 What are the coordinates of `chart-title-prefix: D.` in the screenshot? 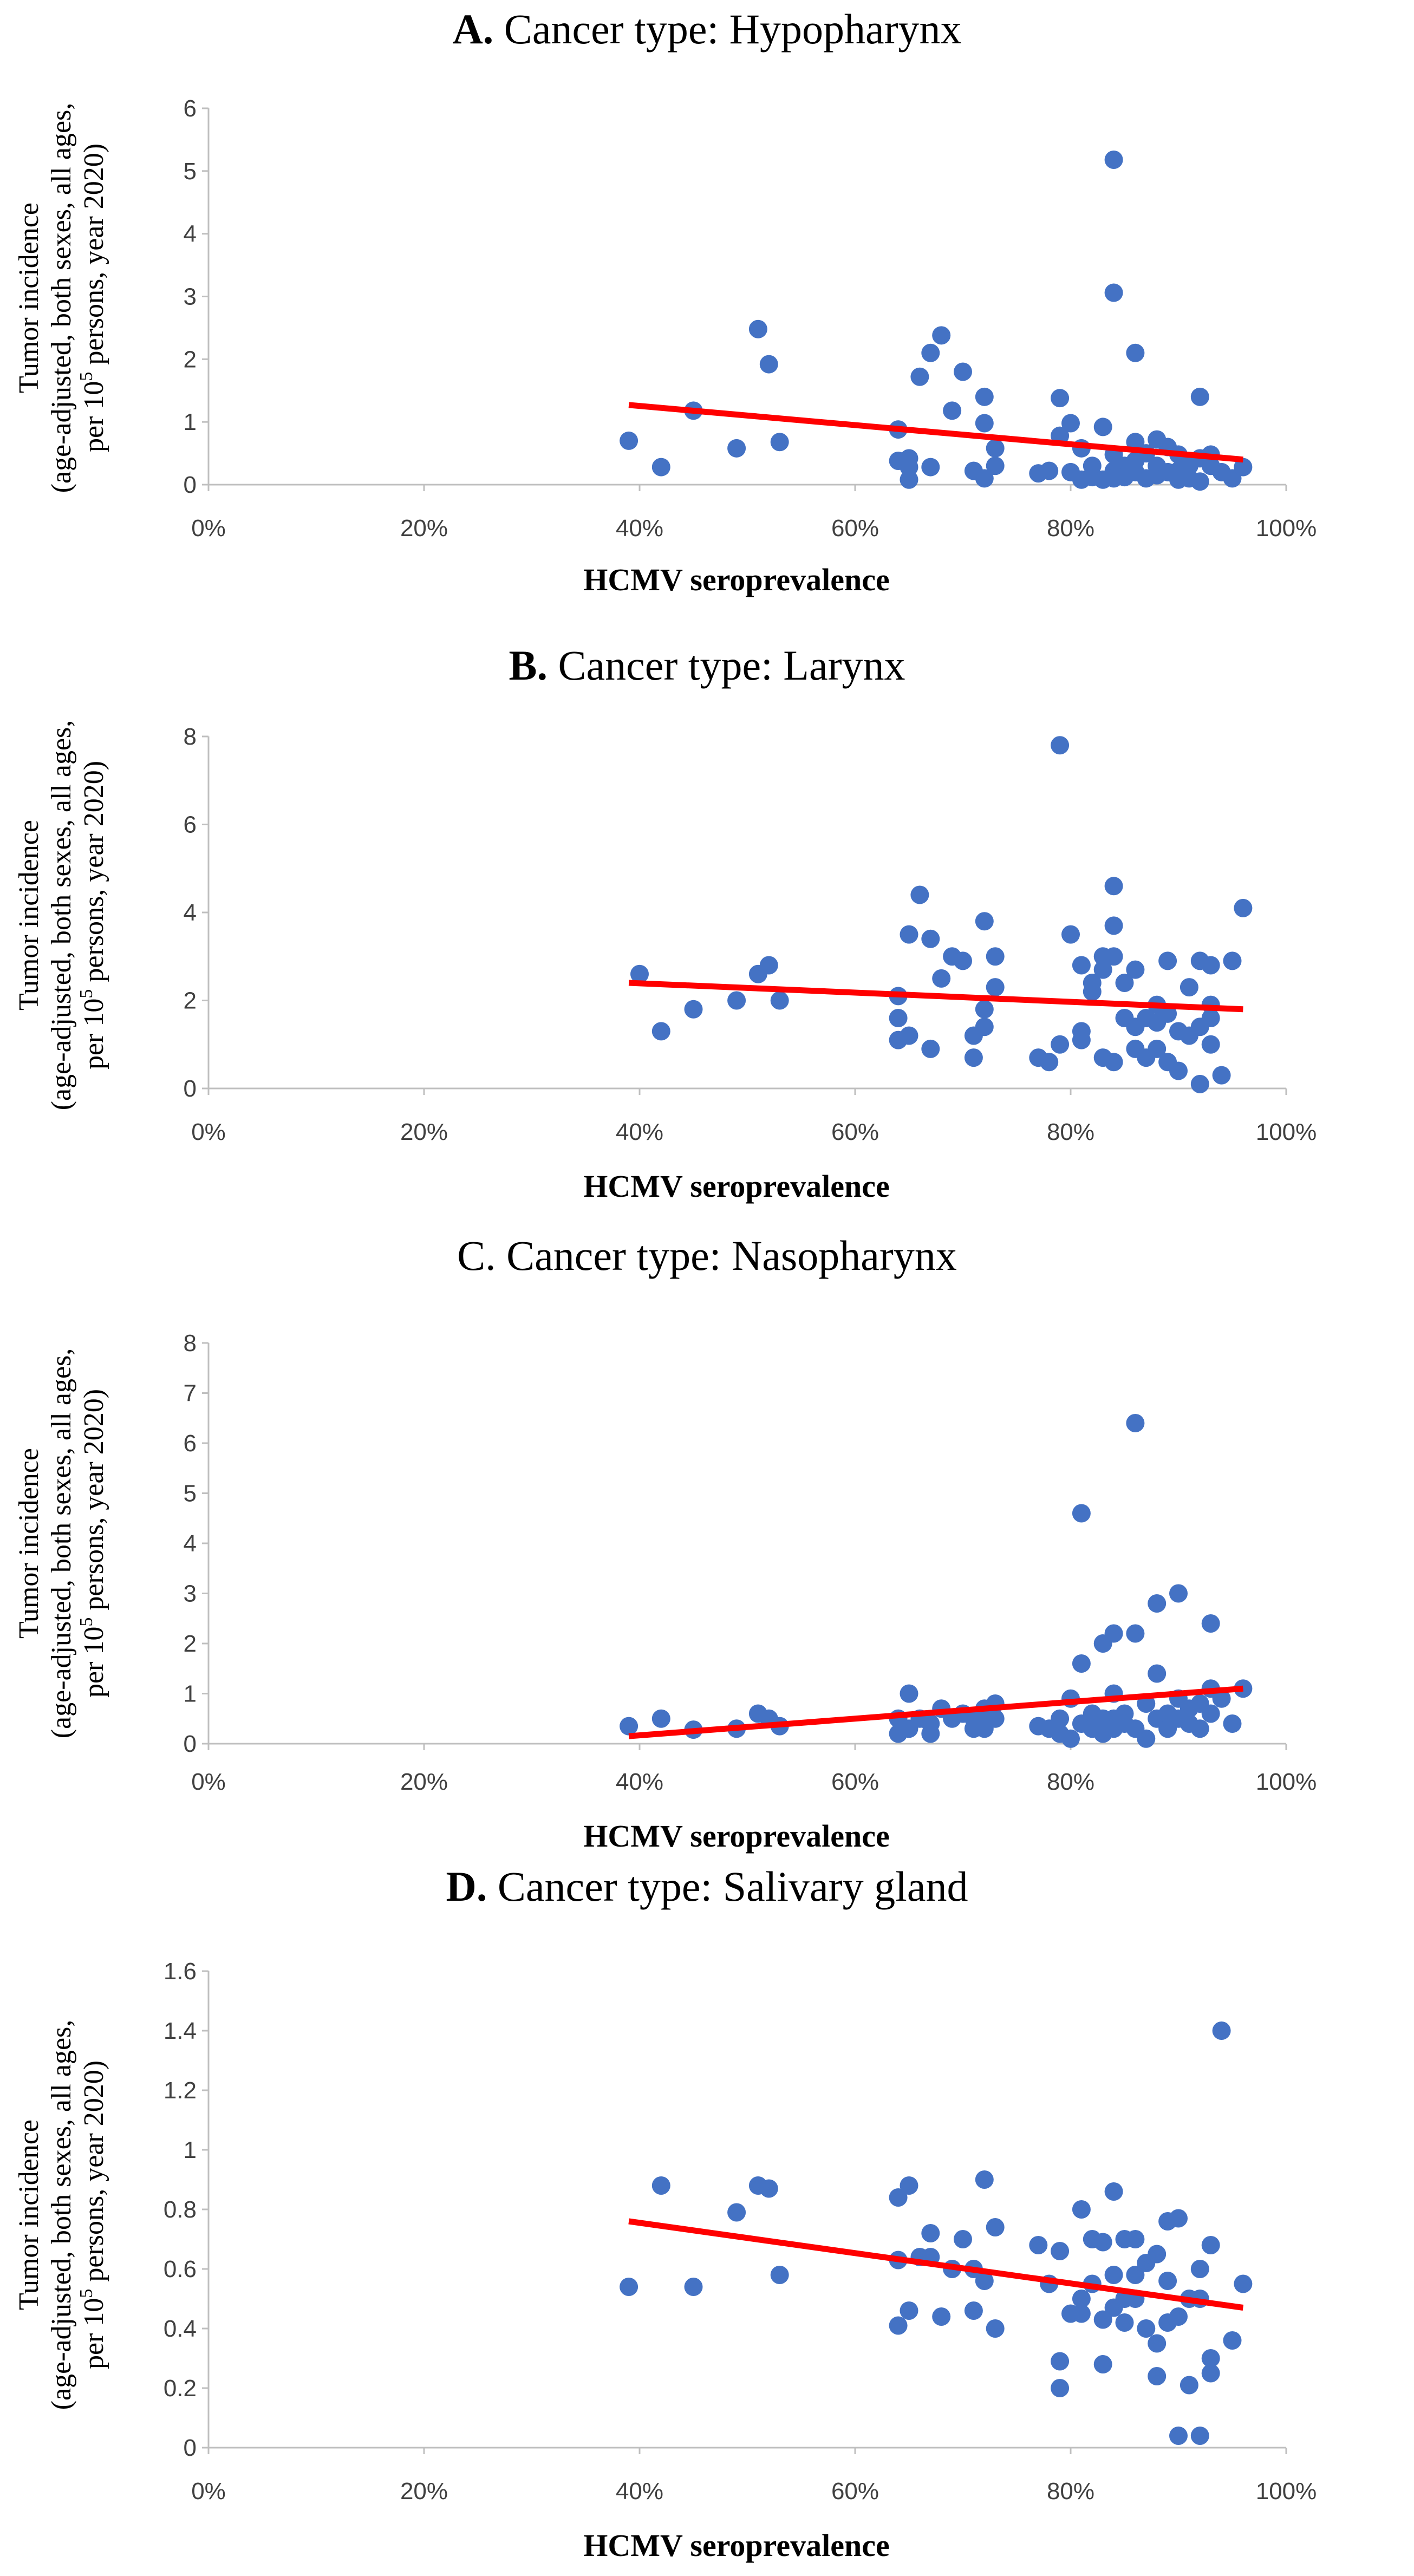 It's located at (467, 1886).